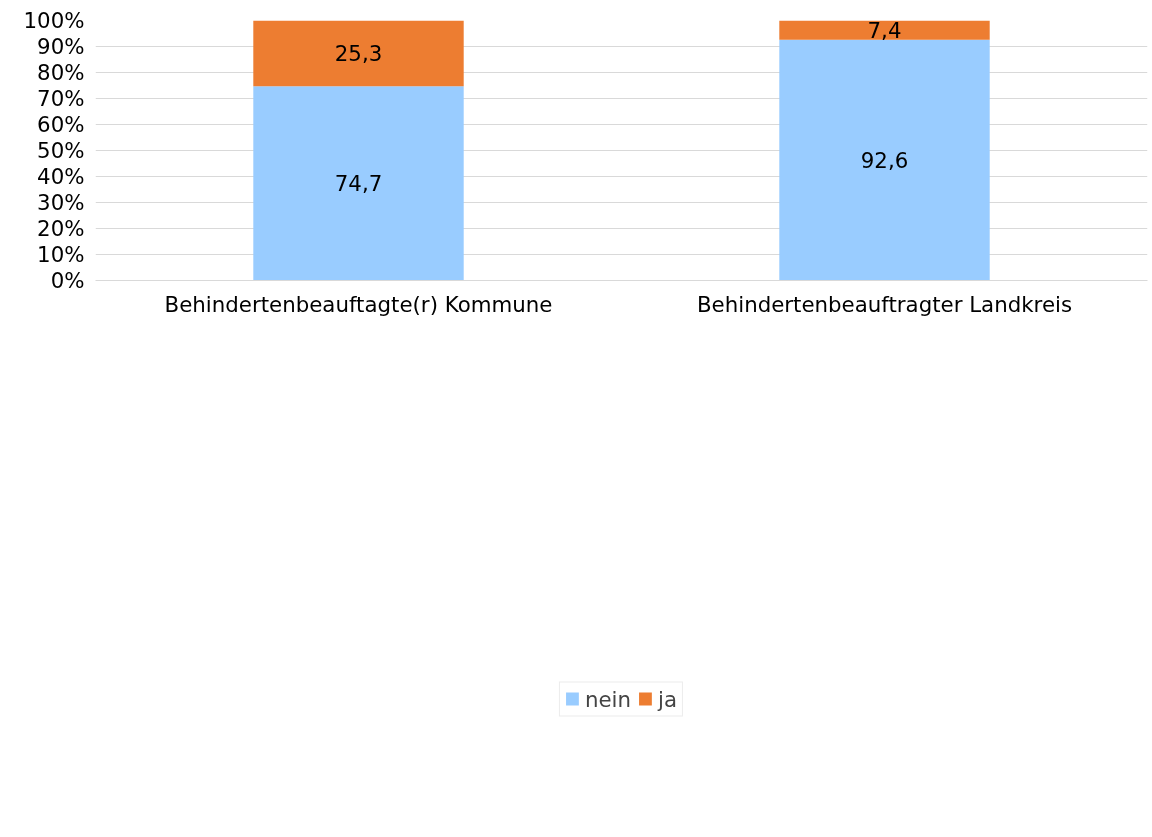 The height and width of the screenshot is (837, 1152). Describe the element at coordinates (61, 176) in the screenshot. I see `y-tick-label: 40%` at that location.